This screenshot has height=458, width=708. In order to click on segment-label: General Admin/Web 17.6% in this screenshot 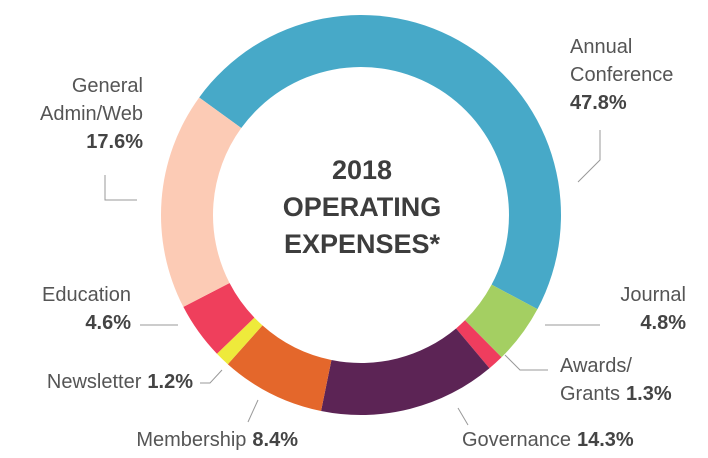, I will do `click(91, 114)`.